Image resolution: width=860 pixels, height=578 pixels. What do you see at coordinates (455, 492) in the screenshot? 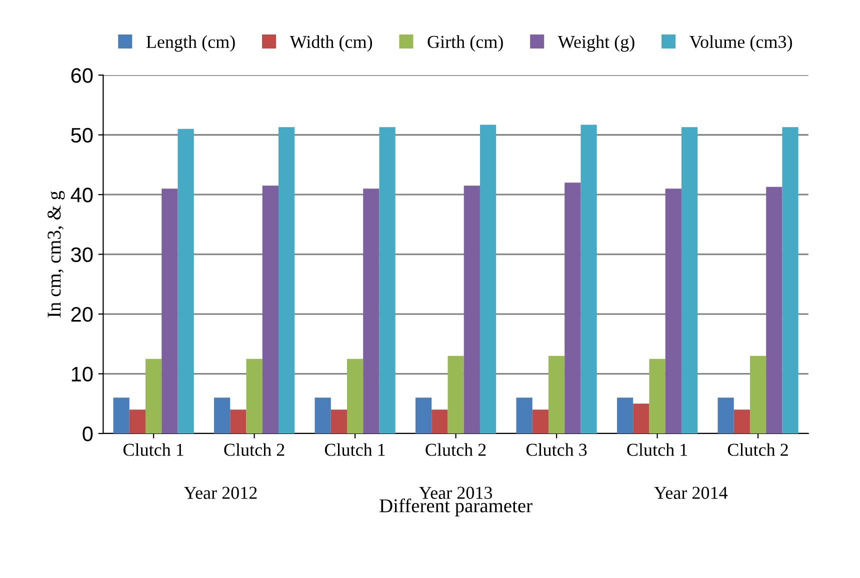
I see `text: Year 2013` at bounding box center [455, 492].